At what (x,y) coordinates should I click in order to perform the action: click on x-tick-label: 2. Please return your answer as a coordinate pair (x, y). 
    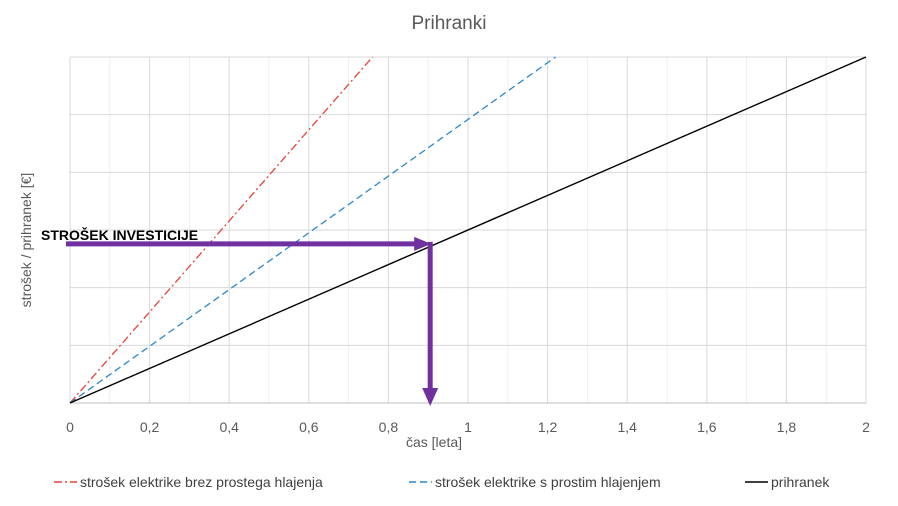
    Looking at the image, I should click on (866, 427).